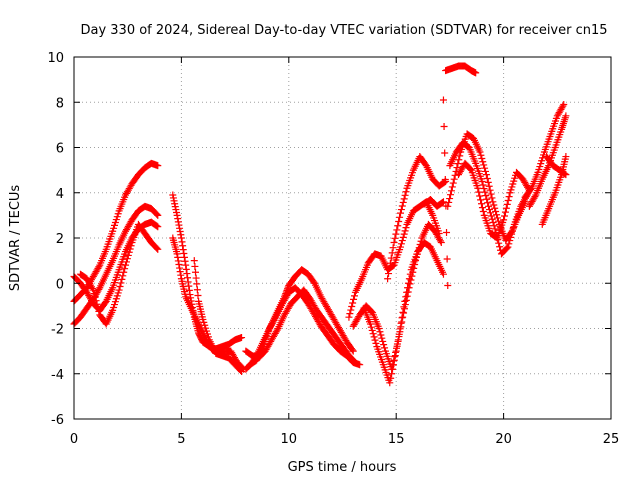 Image resolution: width=640 pixels, height=484 pixels. I want to click on series-track-t, so click(493, 200).